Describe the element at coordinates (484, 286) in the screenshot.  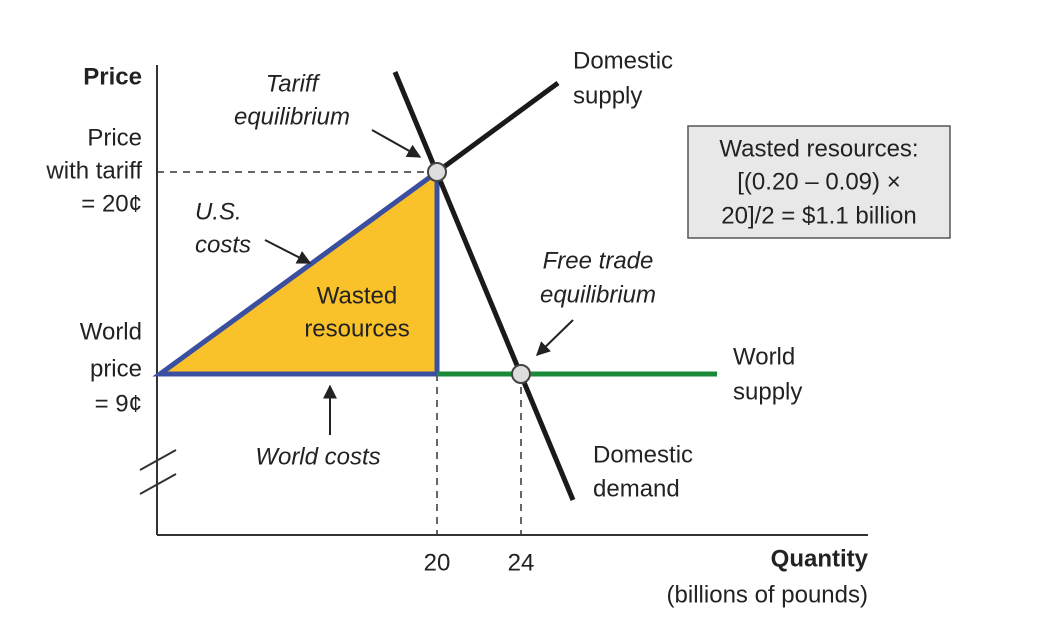
I see `demand-line` at that location.